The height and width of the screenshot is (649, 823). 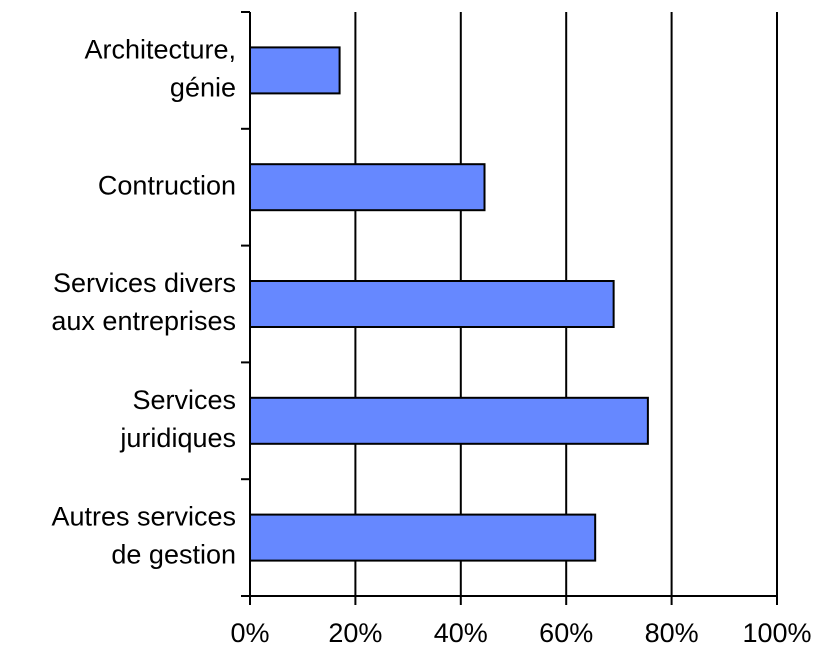 What do you see at coordinates (177, 438) in the screenshot?
I see `category-label-line: juridiques` at bounding box center [177, 438].